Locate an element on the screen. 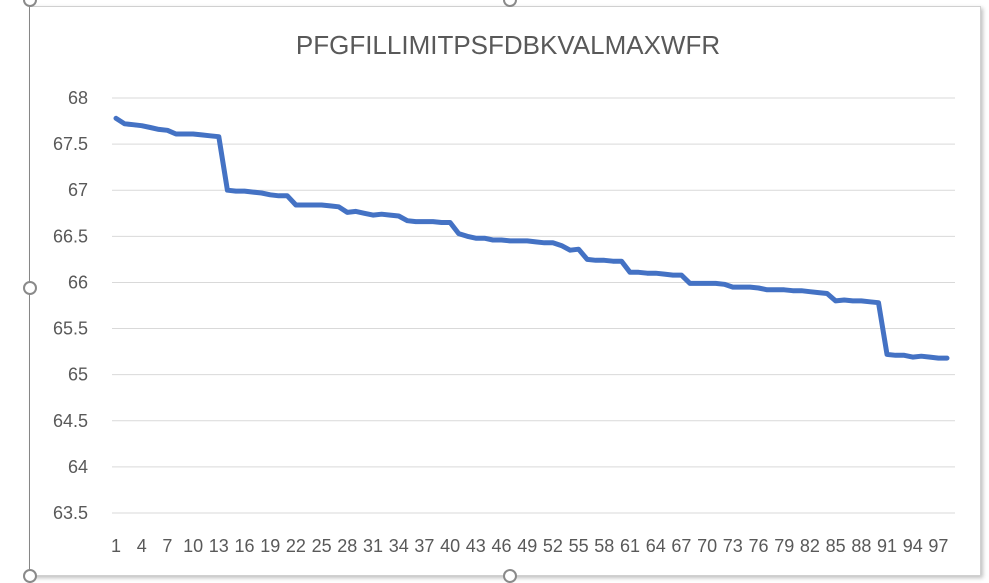 The image size is (989, 583). chart-title: PFGFILLIMITPSFDBKVALMAXWFR is located at coordinates (508, 45).